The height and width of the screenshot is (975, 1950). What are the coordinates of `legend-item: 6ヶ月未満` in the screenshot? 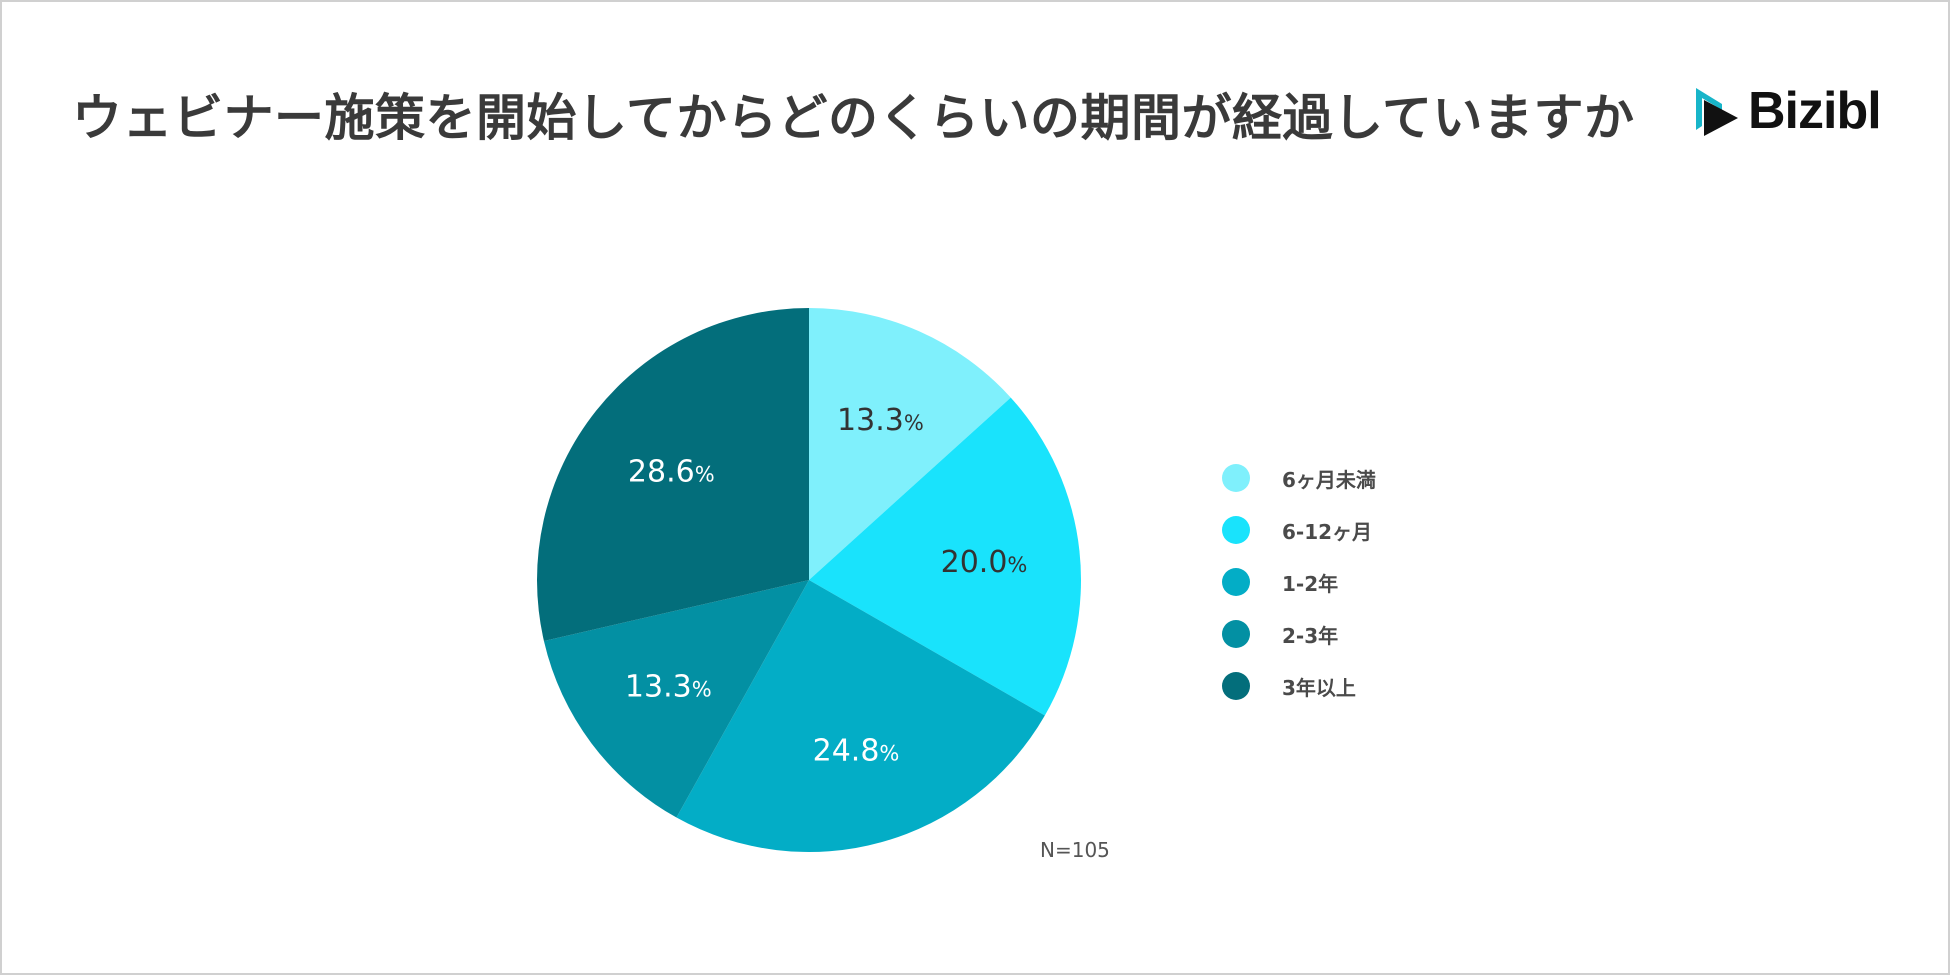 It's located at (1299, 478).